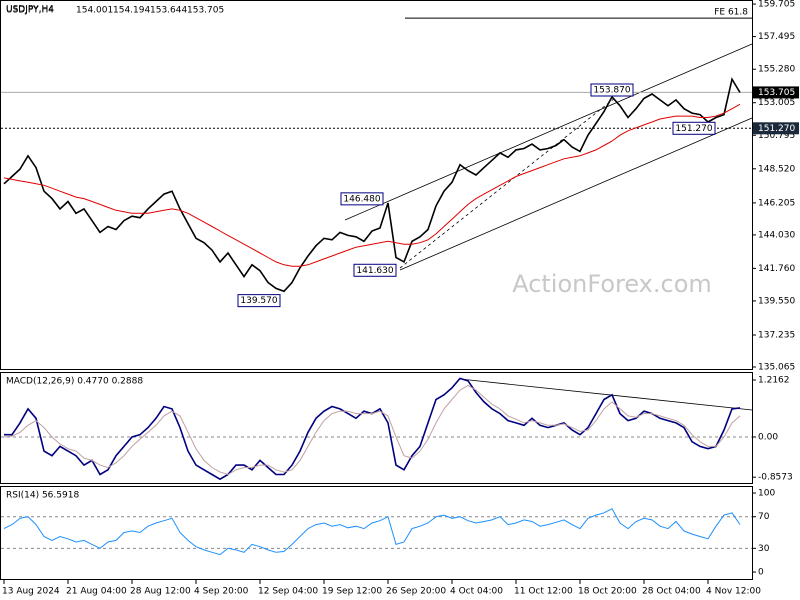  I want to click on y-tick-label: 70, so click(764, 517).